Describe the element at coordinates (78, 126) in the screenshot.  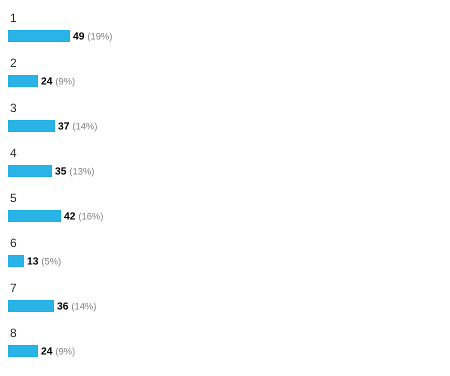
I see `data-label: 37 (14%)` at that location.